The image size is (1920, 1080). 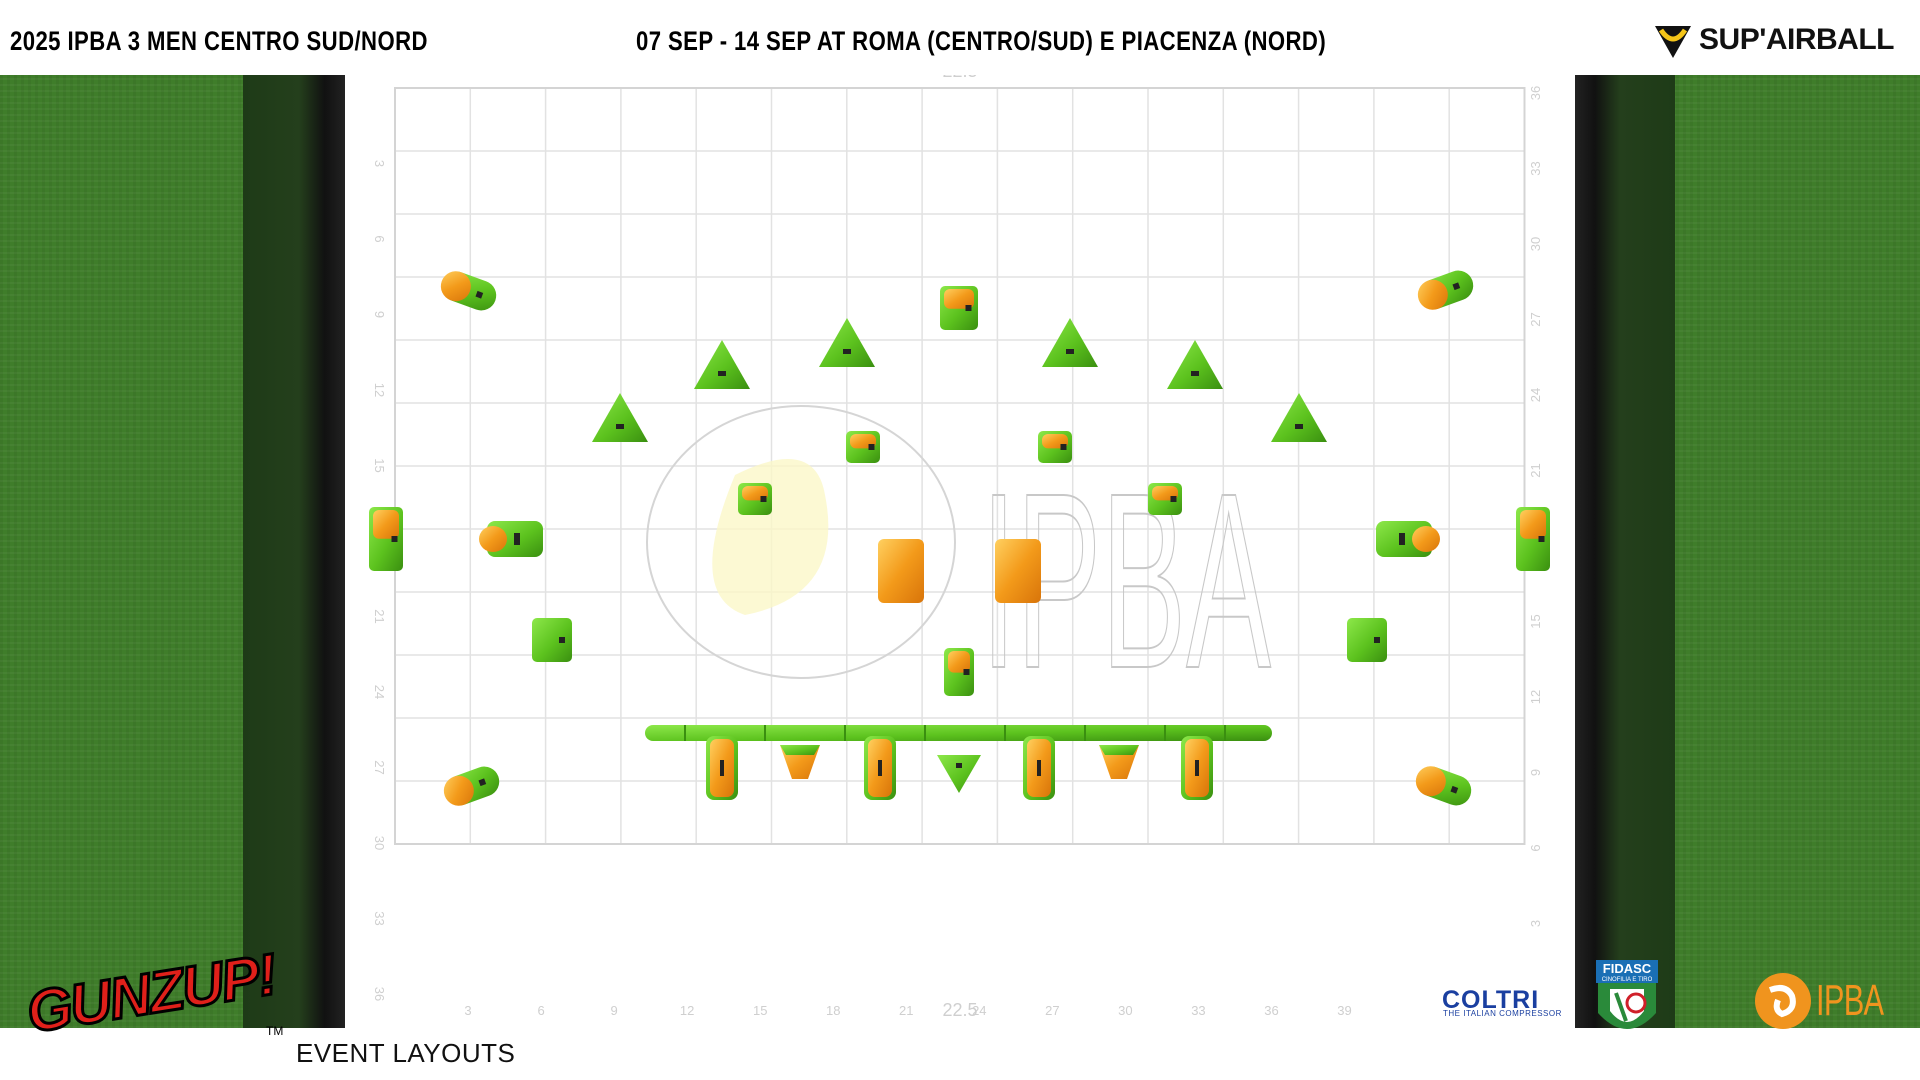 What do you see at coordinates (958, 733) in the screenshot?
I see `bunker-snake` at bounding box center [958, 733].